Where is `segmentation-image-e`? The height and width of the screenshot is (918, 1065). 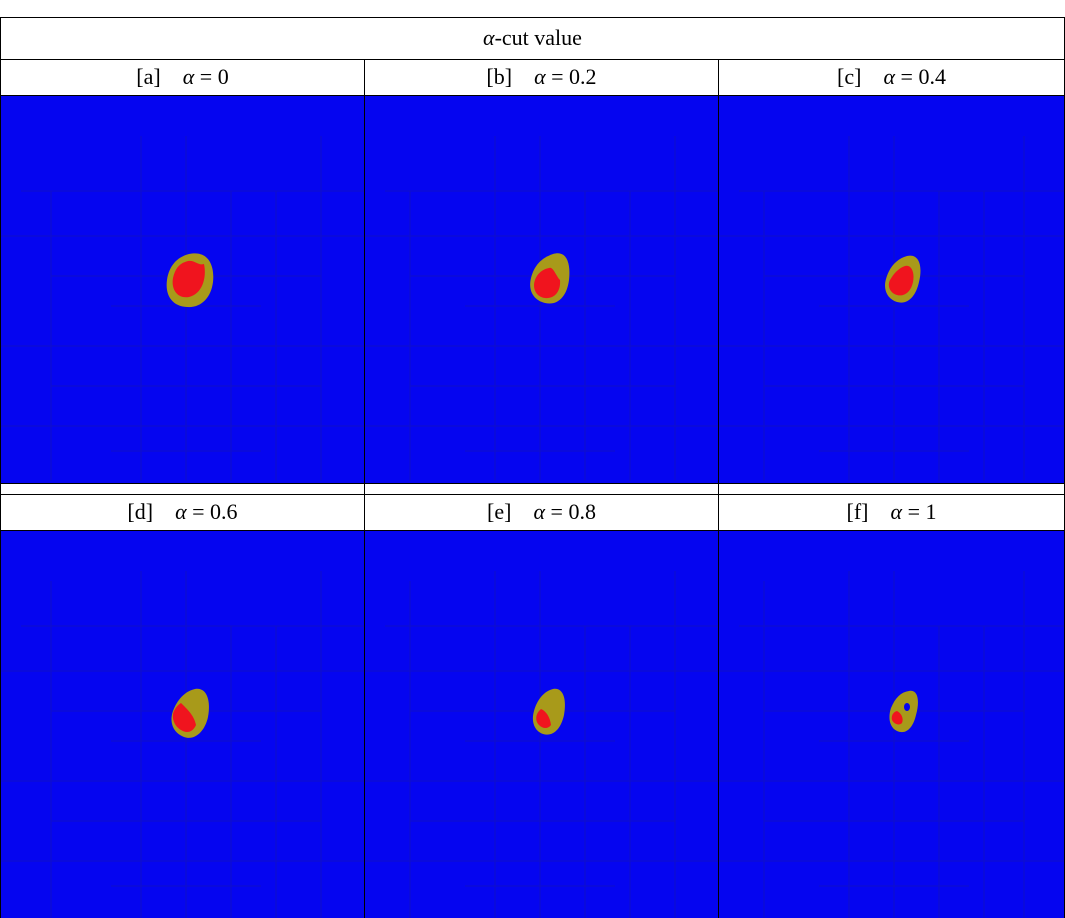 segmentation-image-e is located at coordinates (541, 724).